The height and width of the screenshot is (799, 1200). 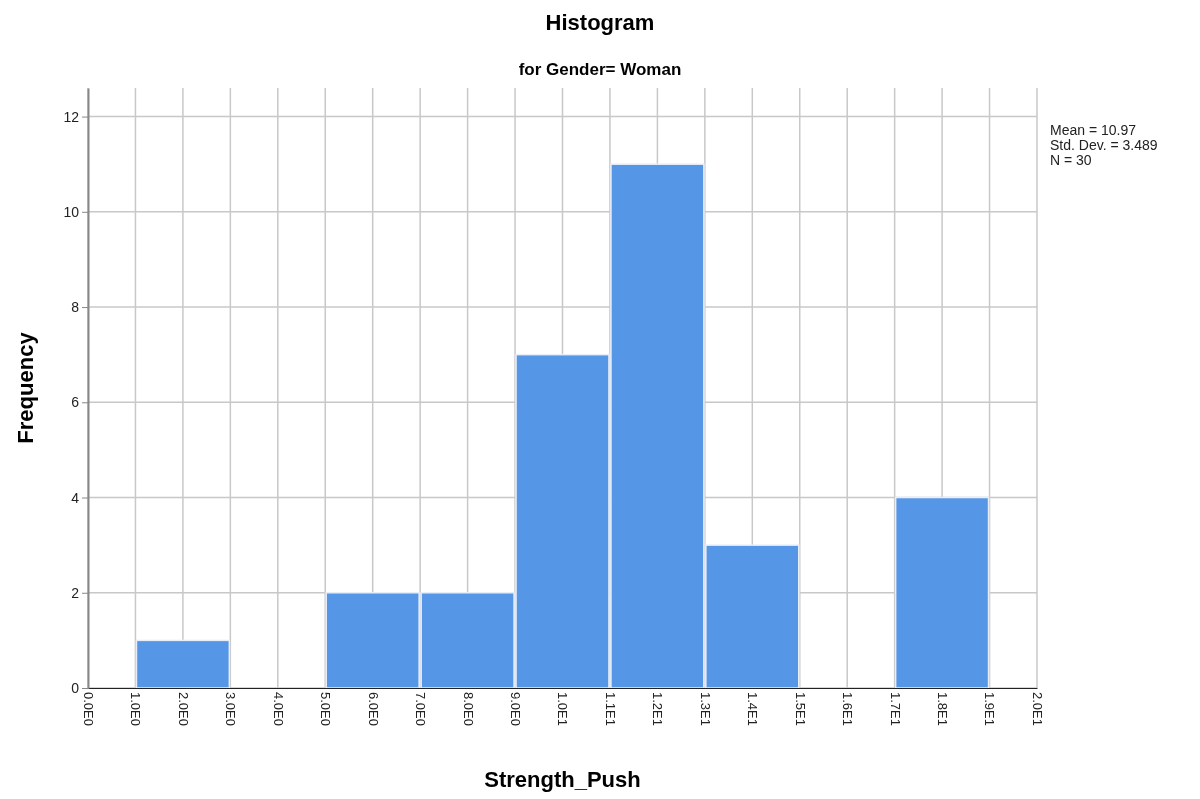 I want to click on x-tick-label: 1.0E0, so click(x=136, y=709).